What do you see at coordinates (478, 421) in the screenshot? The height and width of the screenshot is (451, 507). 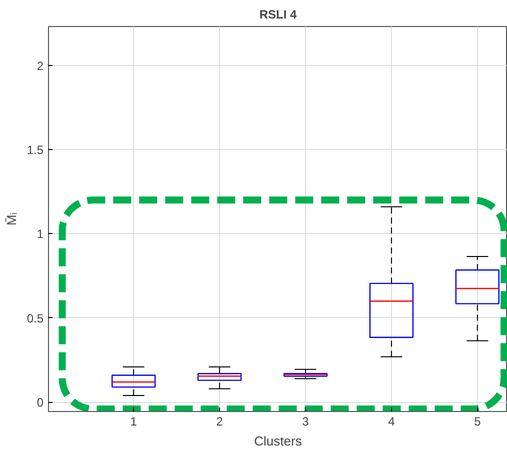 I see `x-tick-label: 5` at bounding box center [478, 421].